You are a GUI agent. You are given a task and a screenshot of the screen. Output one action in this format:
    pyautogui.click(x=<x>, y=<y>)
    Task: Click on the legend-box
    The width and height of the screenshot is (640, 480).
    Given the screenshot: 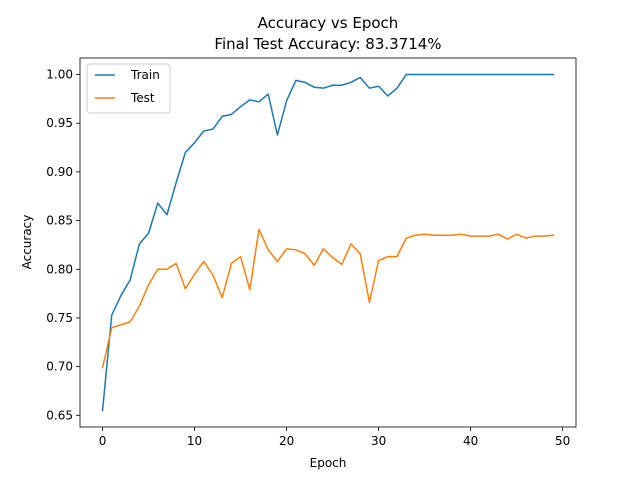 What is the action you would take?
    pyautogui.click(x=128, y=88)
    